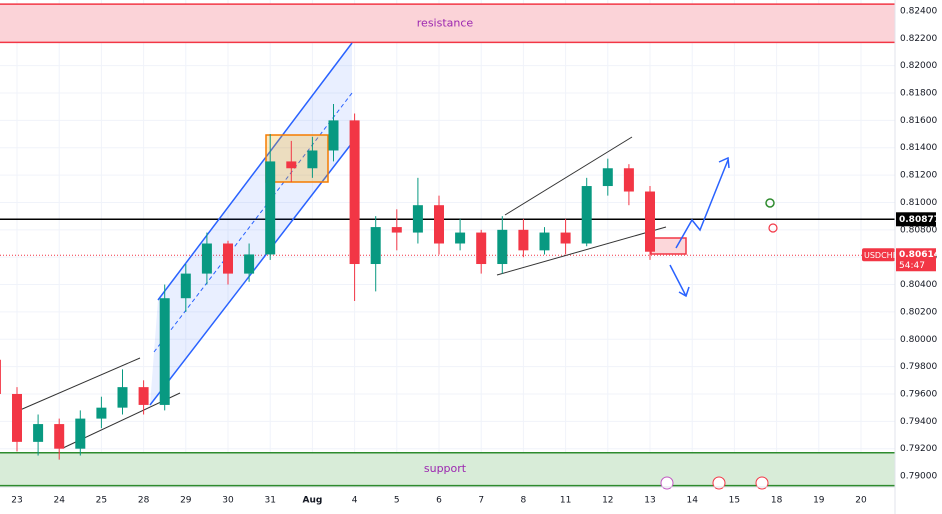 The image size is (942, 514). I want to click on y-tick-label: 0.82400, so click(918, 11).